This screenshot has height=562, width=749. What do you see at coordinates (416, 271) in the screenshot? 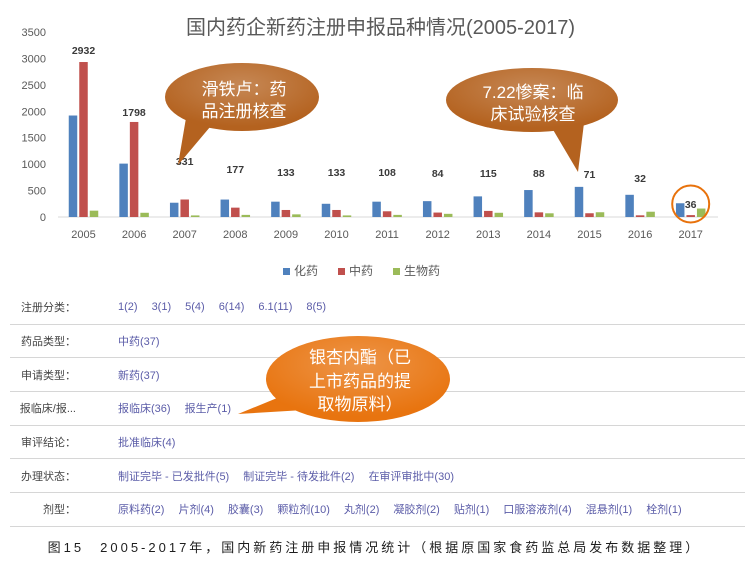
I see `legend-item-biologic: 生物药` at bounding box center [416, 271].